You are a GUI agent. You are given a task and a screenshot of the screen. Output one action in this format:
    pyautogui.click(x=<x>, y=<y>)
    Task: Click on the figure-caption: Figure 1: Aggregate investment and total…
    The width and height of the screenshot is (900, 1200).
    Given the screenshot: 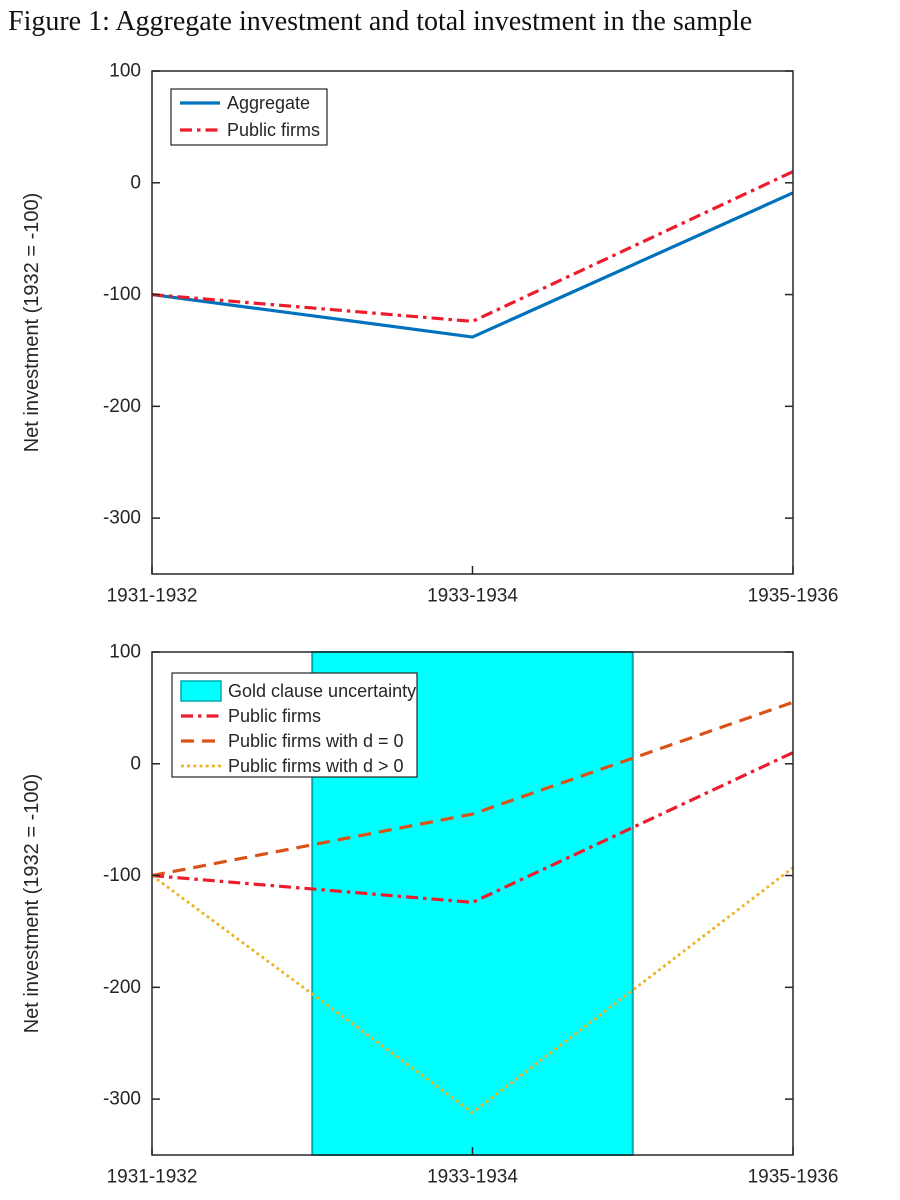 What is the action you would take?
    pyautogui.click(x=380, y=21)
    